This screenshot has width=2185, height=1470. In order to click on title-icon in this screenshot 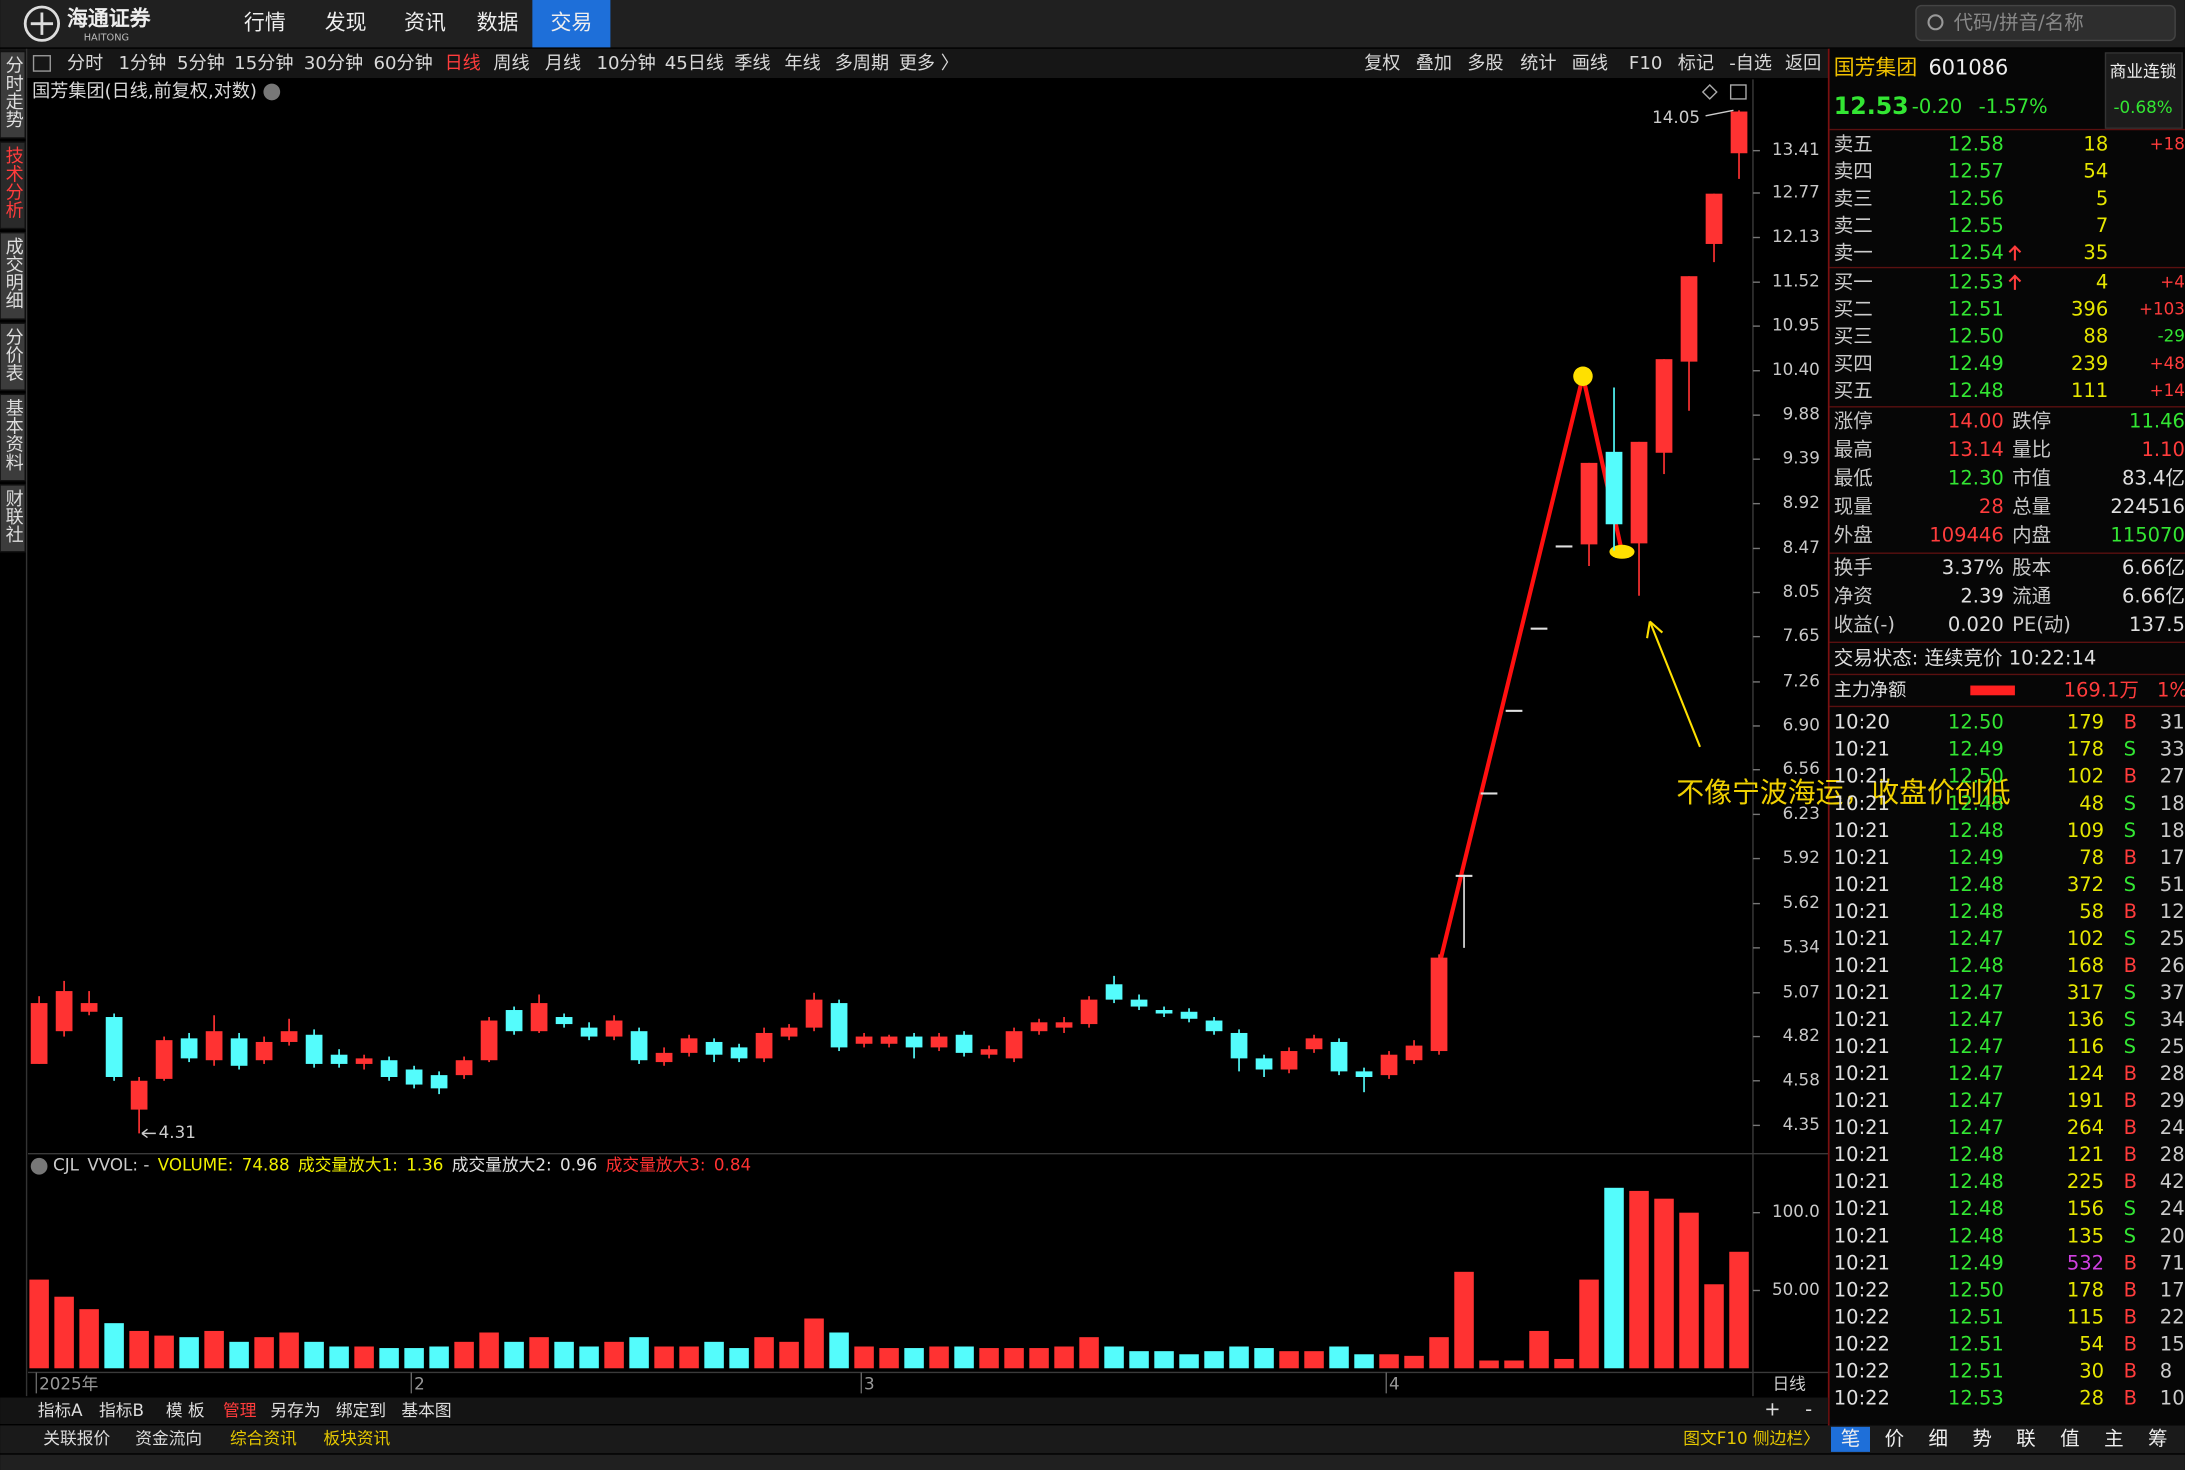, I will do `click(272, 92)`.